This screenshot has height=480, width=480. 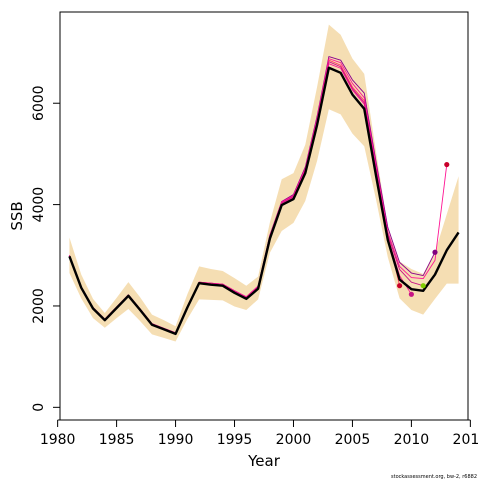 I want to click on end-point-2009, so click(x=400, y=286).